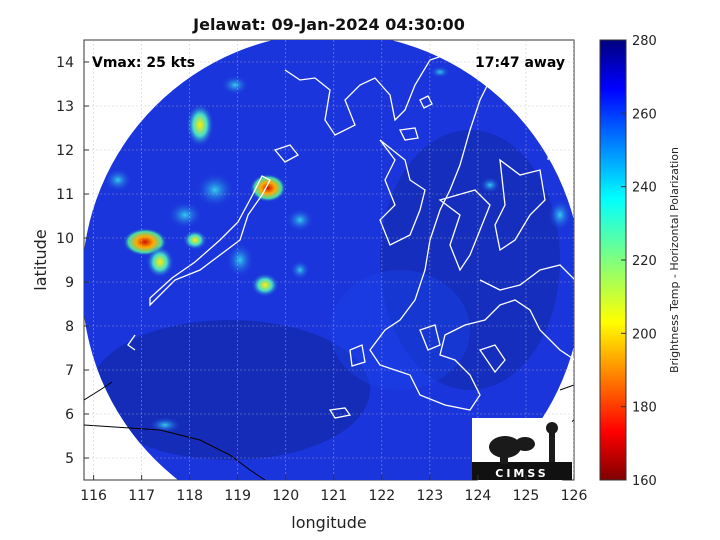 The image size is (720, 540). I want to click on y-axis-label: latitude, so click(40, 259).